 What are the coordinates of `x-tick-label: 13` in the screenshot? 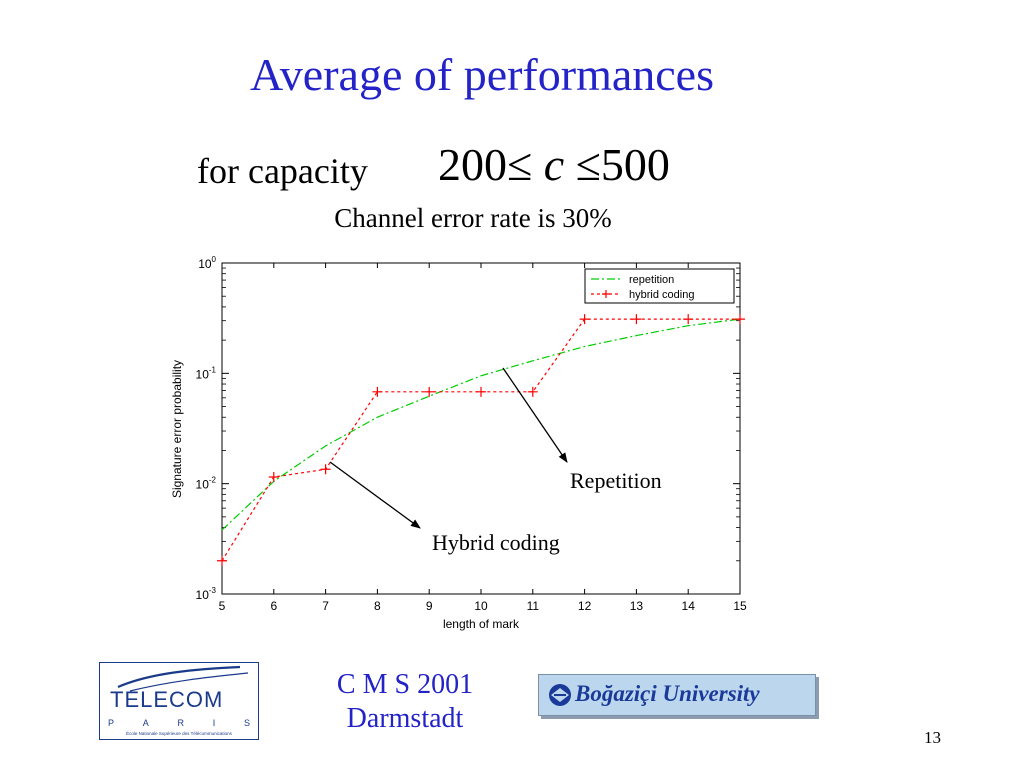 It's located at (637, 606).